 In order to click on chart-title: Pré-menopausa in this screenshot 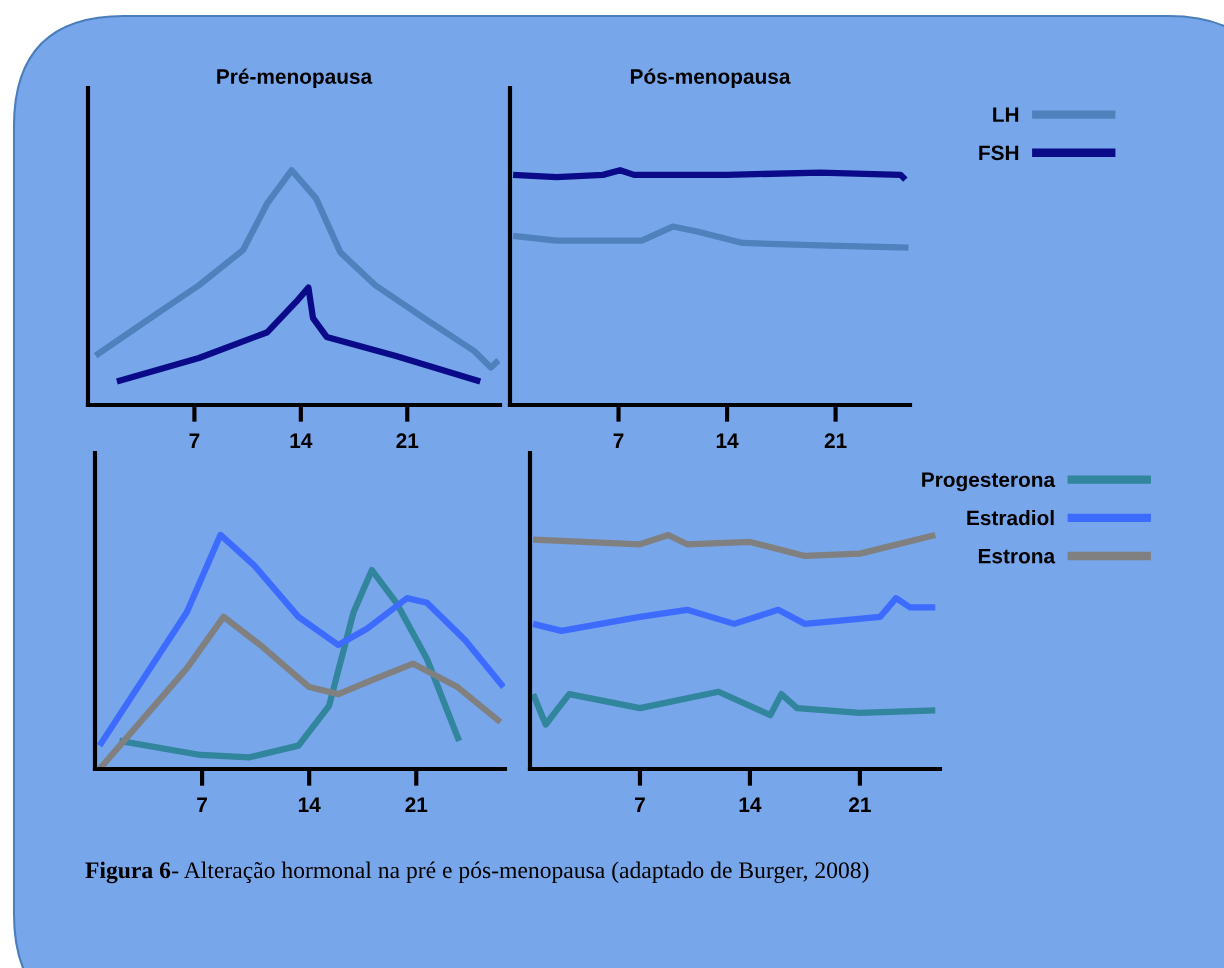, I will do `click(295, 78)`.